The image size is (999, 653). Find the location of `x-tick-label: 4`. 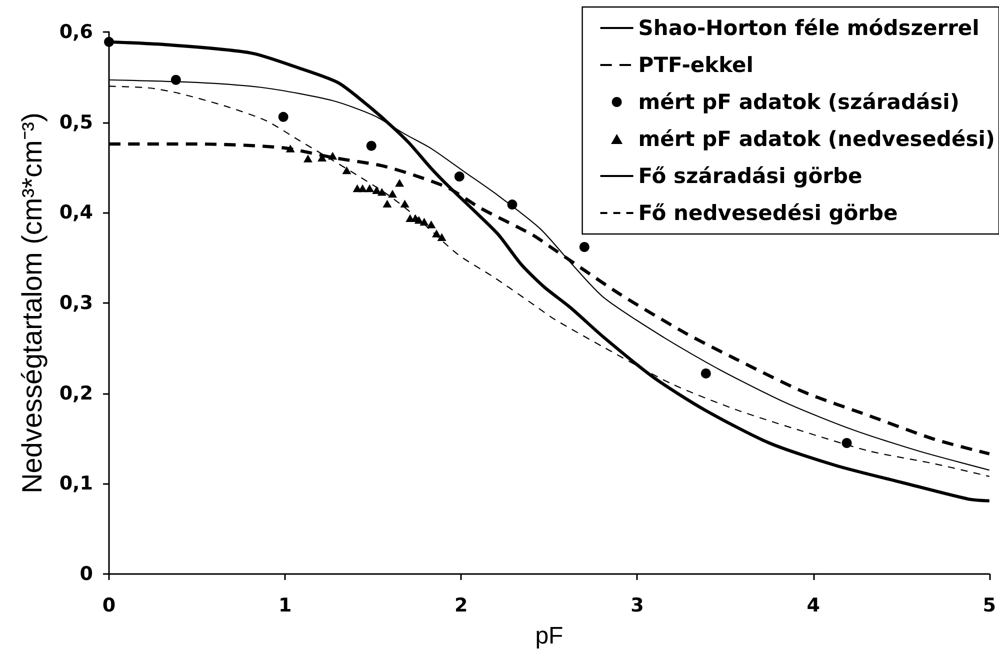

x-tick-label: 4 is located at coordinates (813, 605).